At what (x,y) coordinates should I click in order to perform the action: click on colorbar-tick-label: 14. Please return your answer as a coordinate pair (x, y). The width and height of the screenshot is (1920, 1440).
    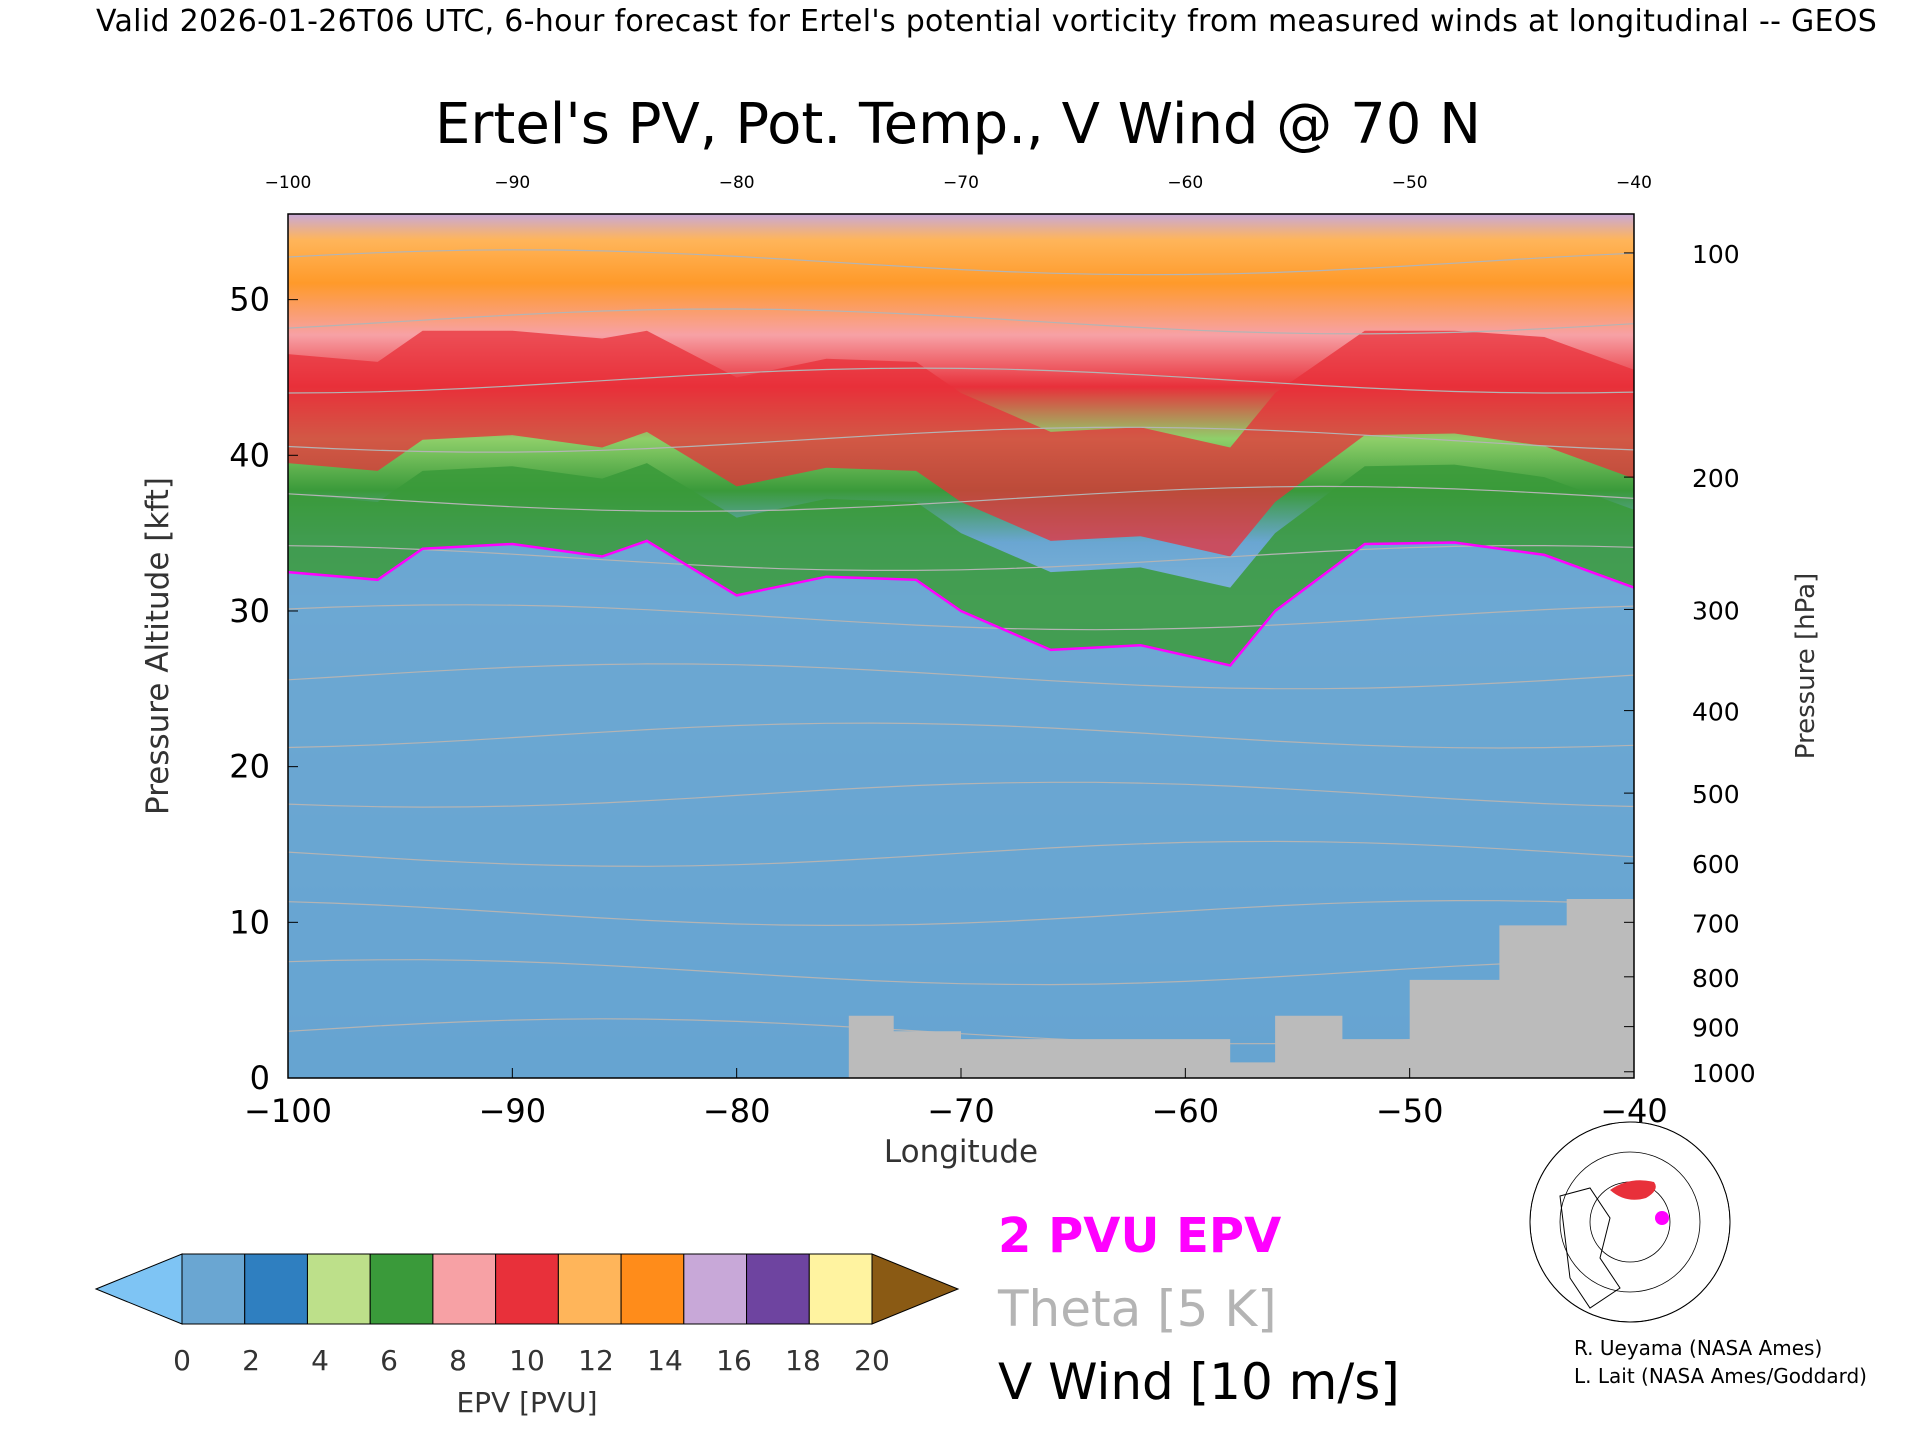
    Looking at the image, I should click on (665, 1360).